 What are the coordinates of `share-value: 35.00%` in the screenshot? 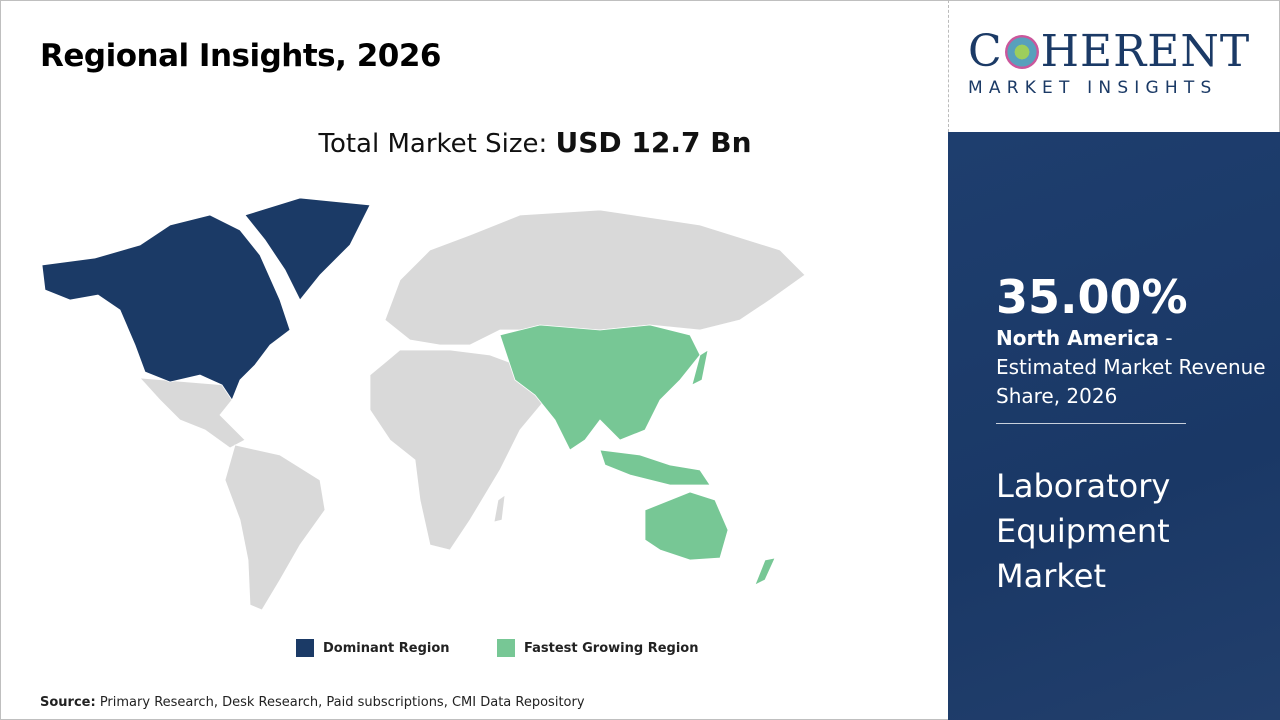 It's located at (1092, 297).